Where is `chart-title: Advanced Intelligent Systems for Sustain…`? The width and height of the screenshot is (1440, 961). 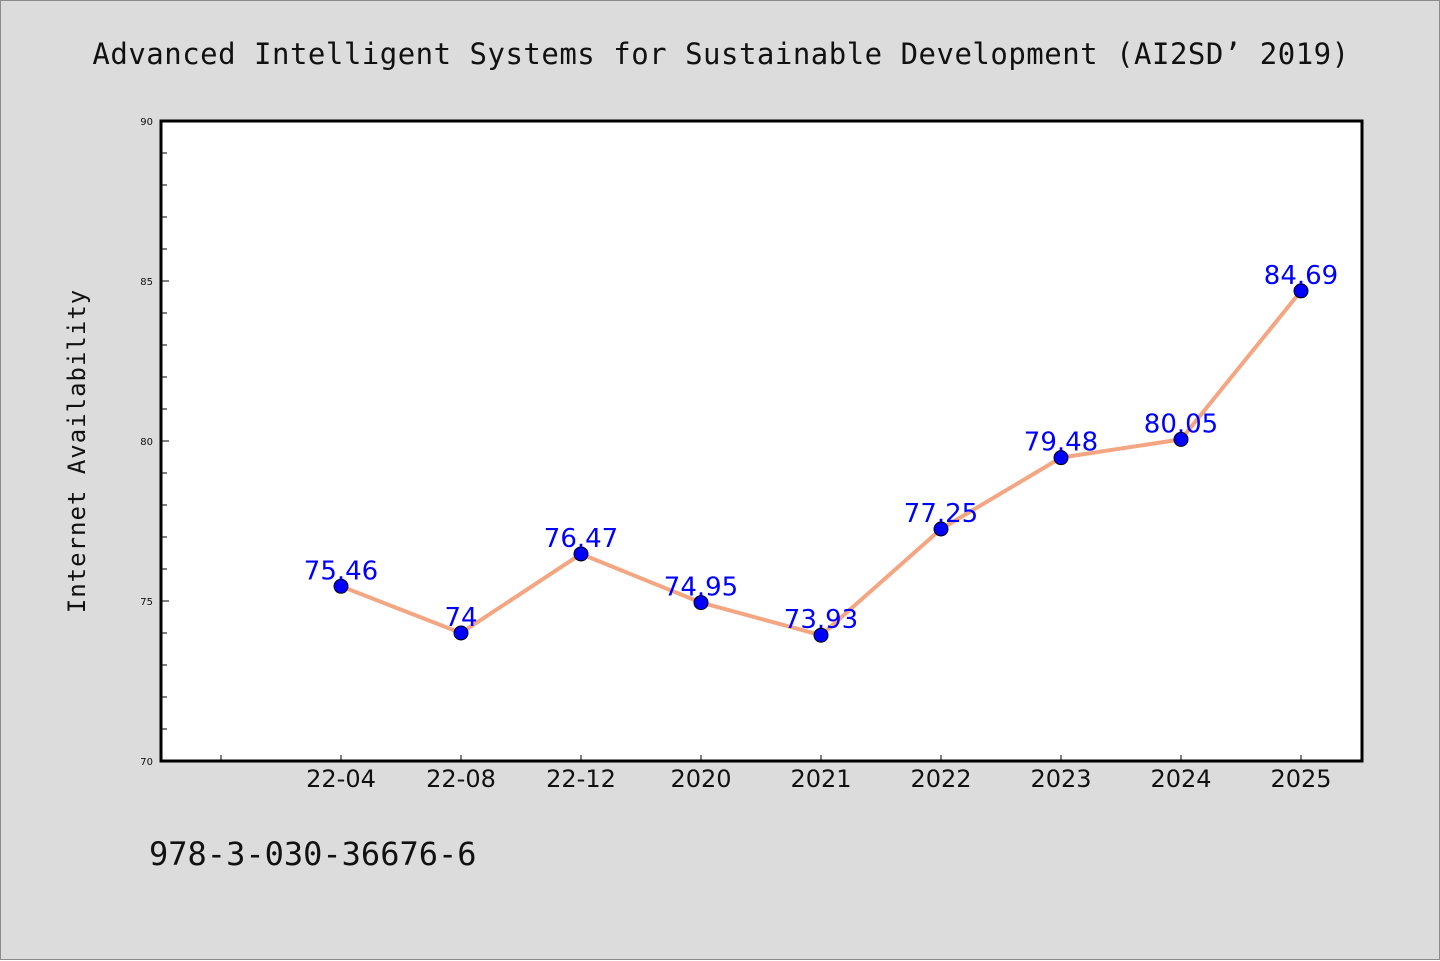 chart-title: Advanced Intelligent Systems for Sustain… is located at coordinates (721, 54).